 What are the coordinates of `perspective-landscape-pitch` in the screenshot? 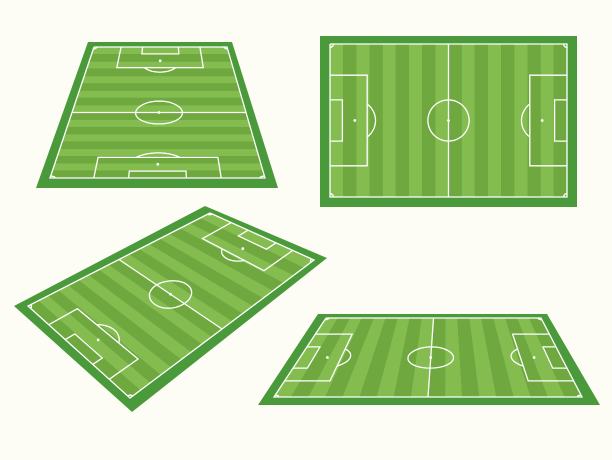 It's located at (429, 359).